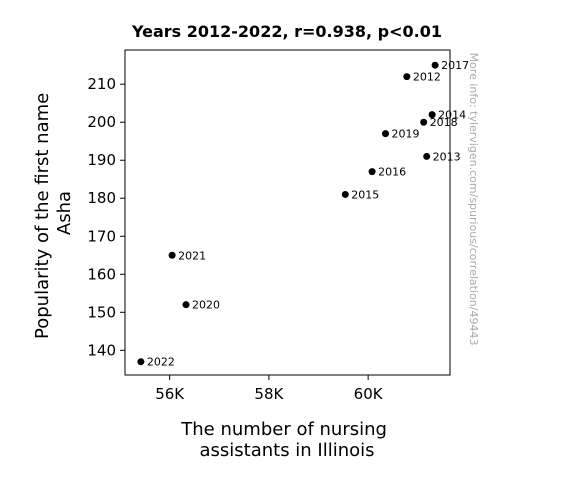 This screenshot has height=500, width=575. Describe the element at coordinates (444, 122) in the screenshot. I see `data-point-label: 2018` at that location.